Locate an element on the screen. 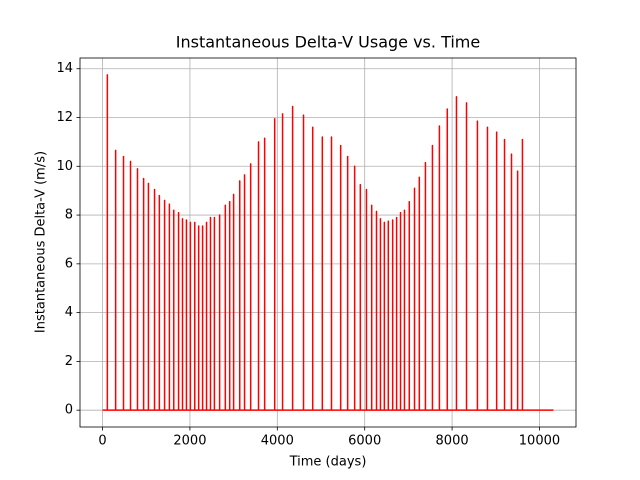  y-tick-label: 8 is located at coordinates (69, 215).